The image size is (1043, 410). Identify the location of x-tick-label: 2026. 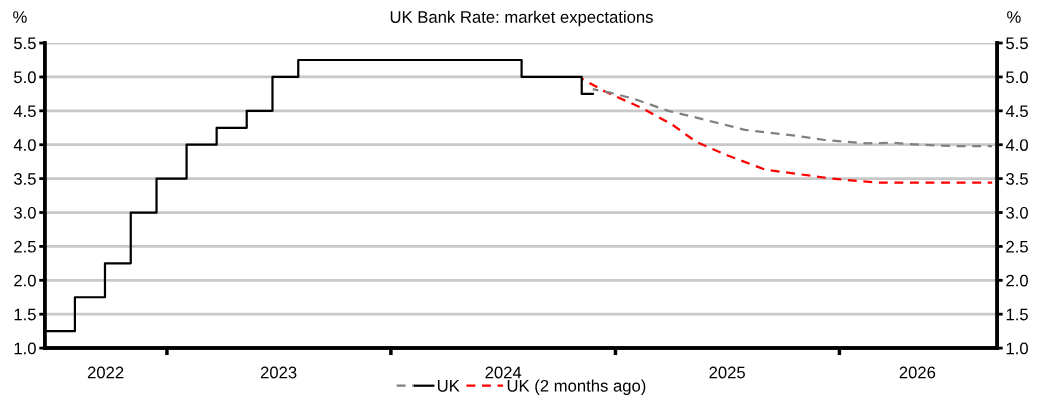
(917, 372).